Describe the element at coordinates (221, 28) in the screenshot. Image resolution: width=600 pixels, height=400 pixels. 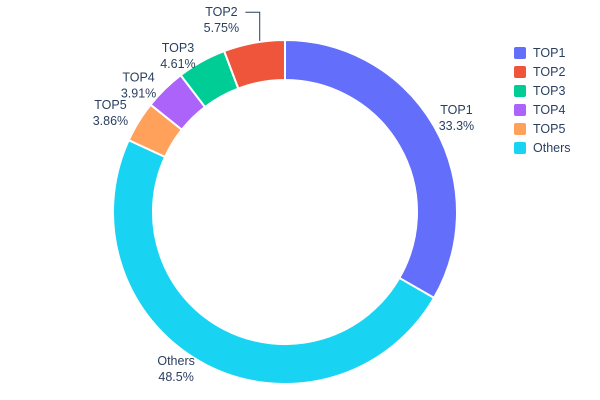
I see `slice-label-percent: 5.75%` at that location.